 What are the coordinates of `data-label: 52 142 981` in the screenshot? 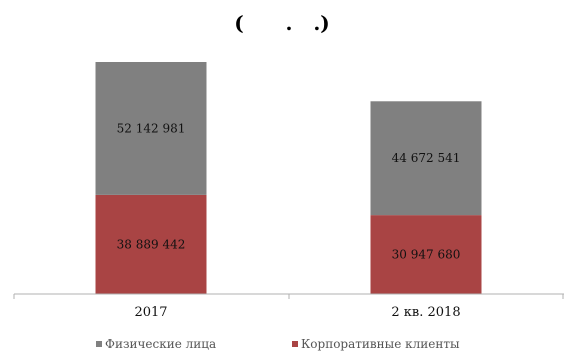 It's located at (151, 128).